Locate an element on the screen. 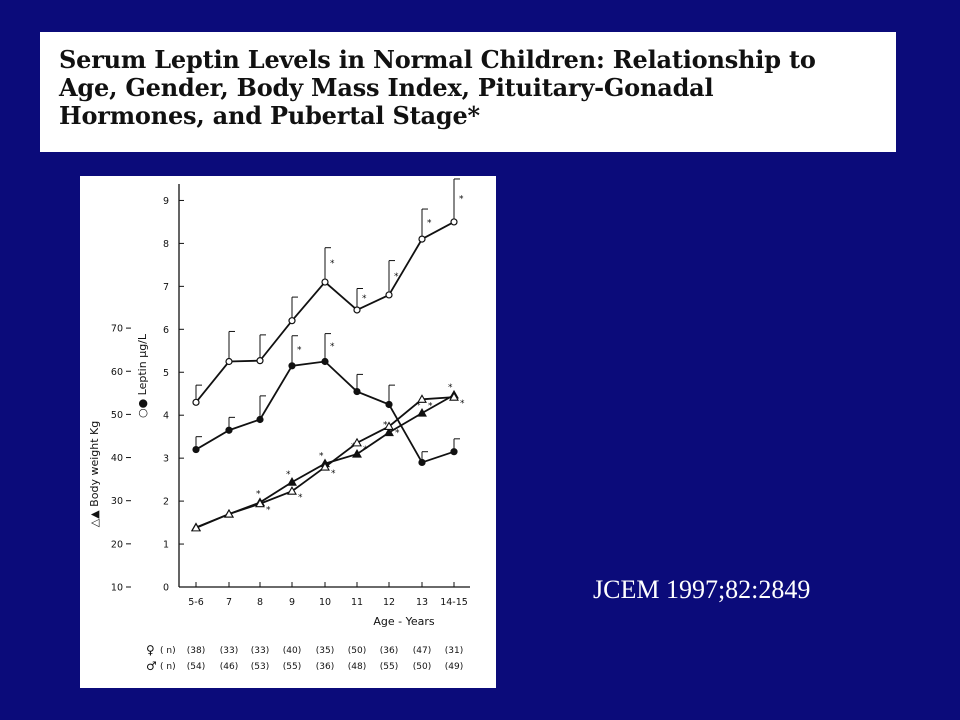 The height and width of the screenshot is (720, 960). x-tick-label: 10 is located at coordinates (325, 602).